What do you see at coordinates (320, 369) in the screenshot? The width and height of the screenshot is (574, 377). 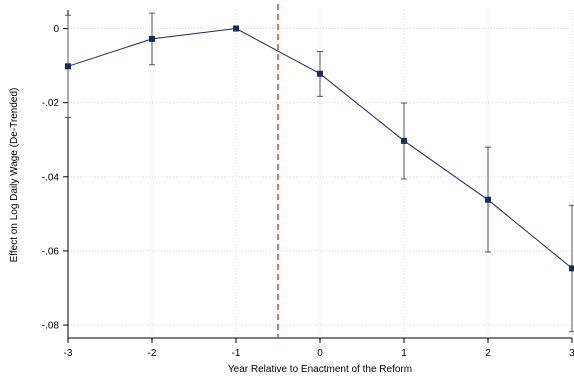 I see `x-axis-title: Year Relative to Enactment of the Reform` at bounding box center [320, 369].